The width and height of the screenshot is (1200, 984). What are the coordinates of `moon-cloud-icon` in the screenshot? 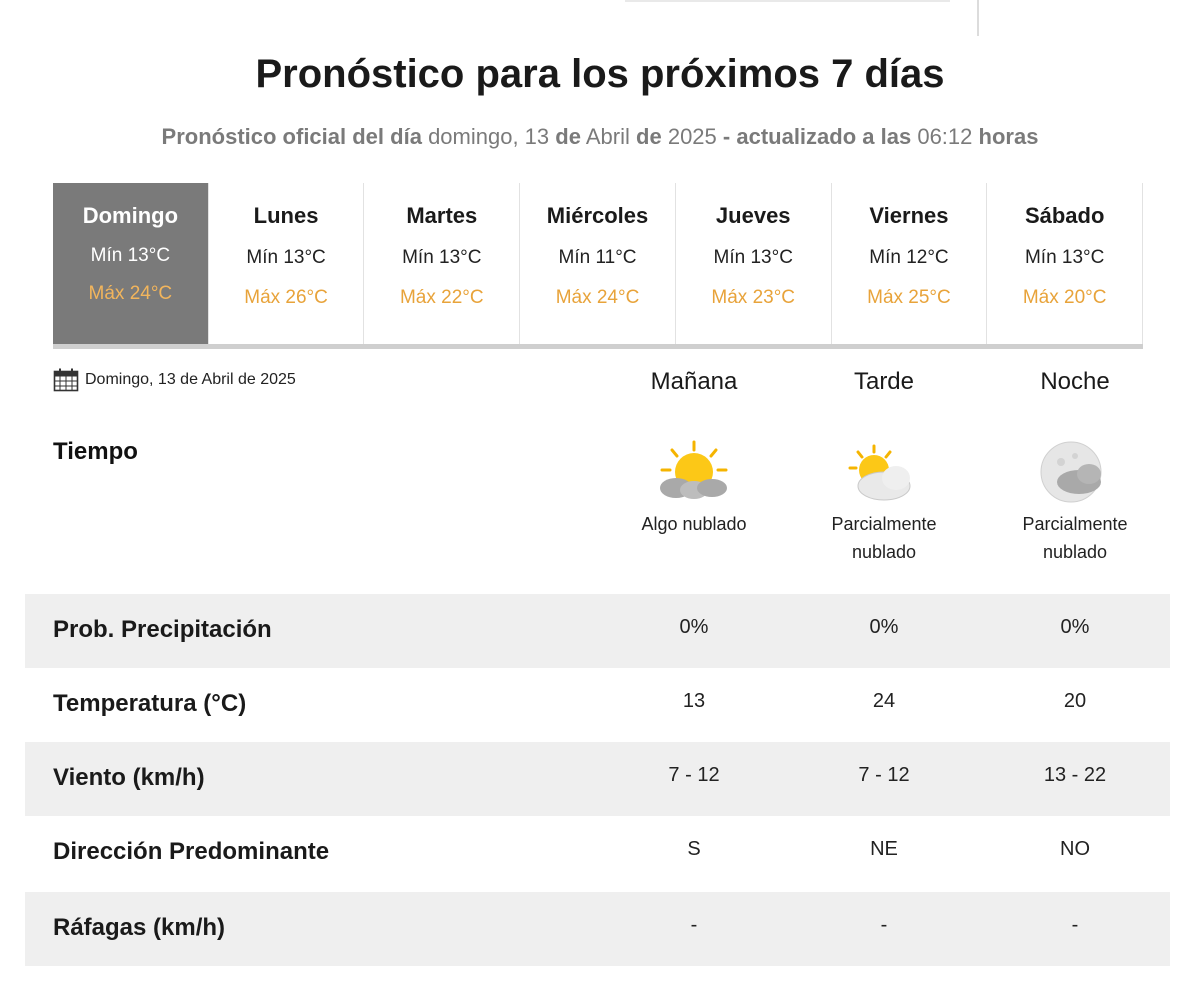 It's located at (1071, 472).